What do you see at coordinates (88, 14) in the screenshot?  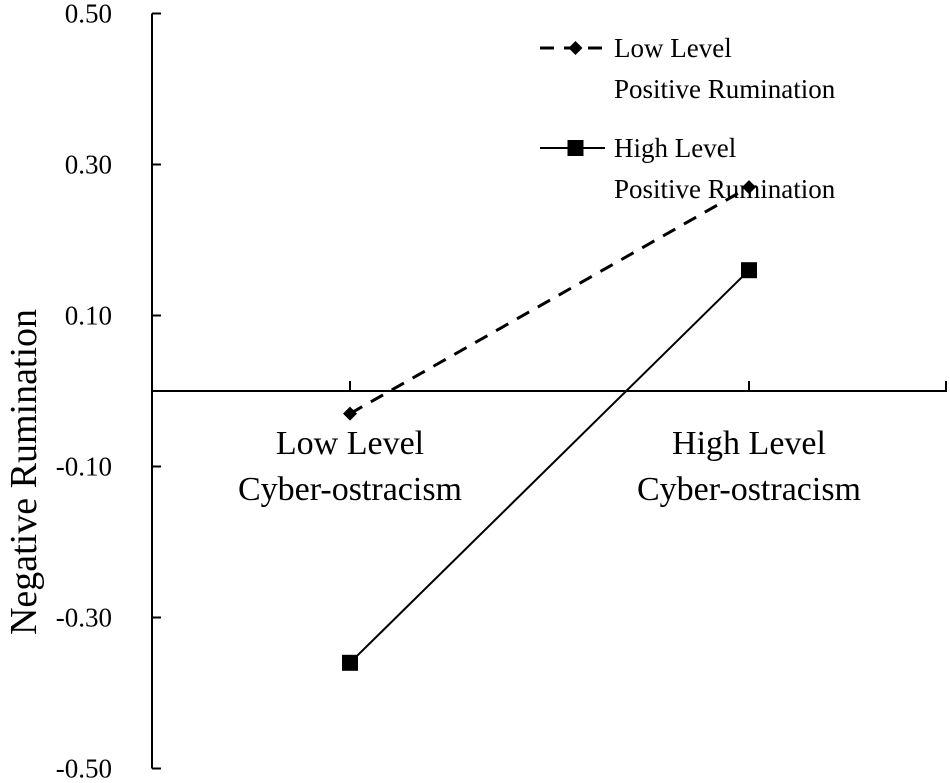 I see `y-tick-label: 0.50` at bounding box center [88, 14].